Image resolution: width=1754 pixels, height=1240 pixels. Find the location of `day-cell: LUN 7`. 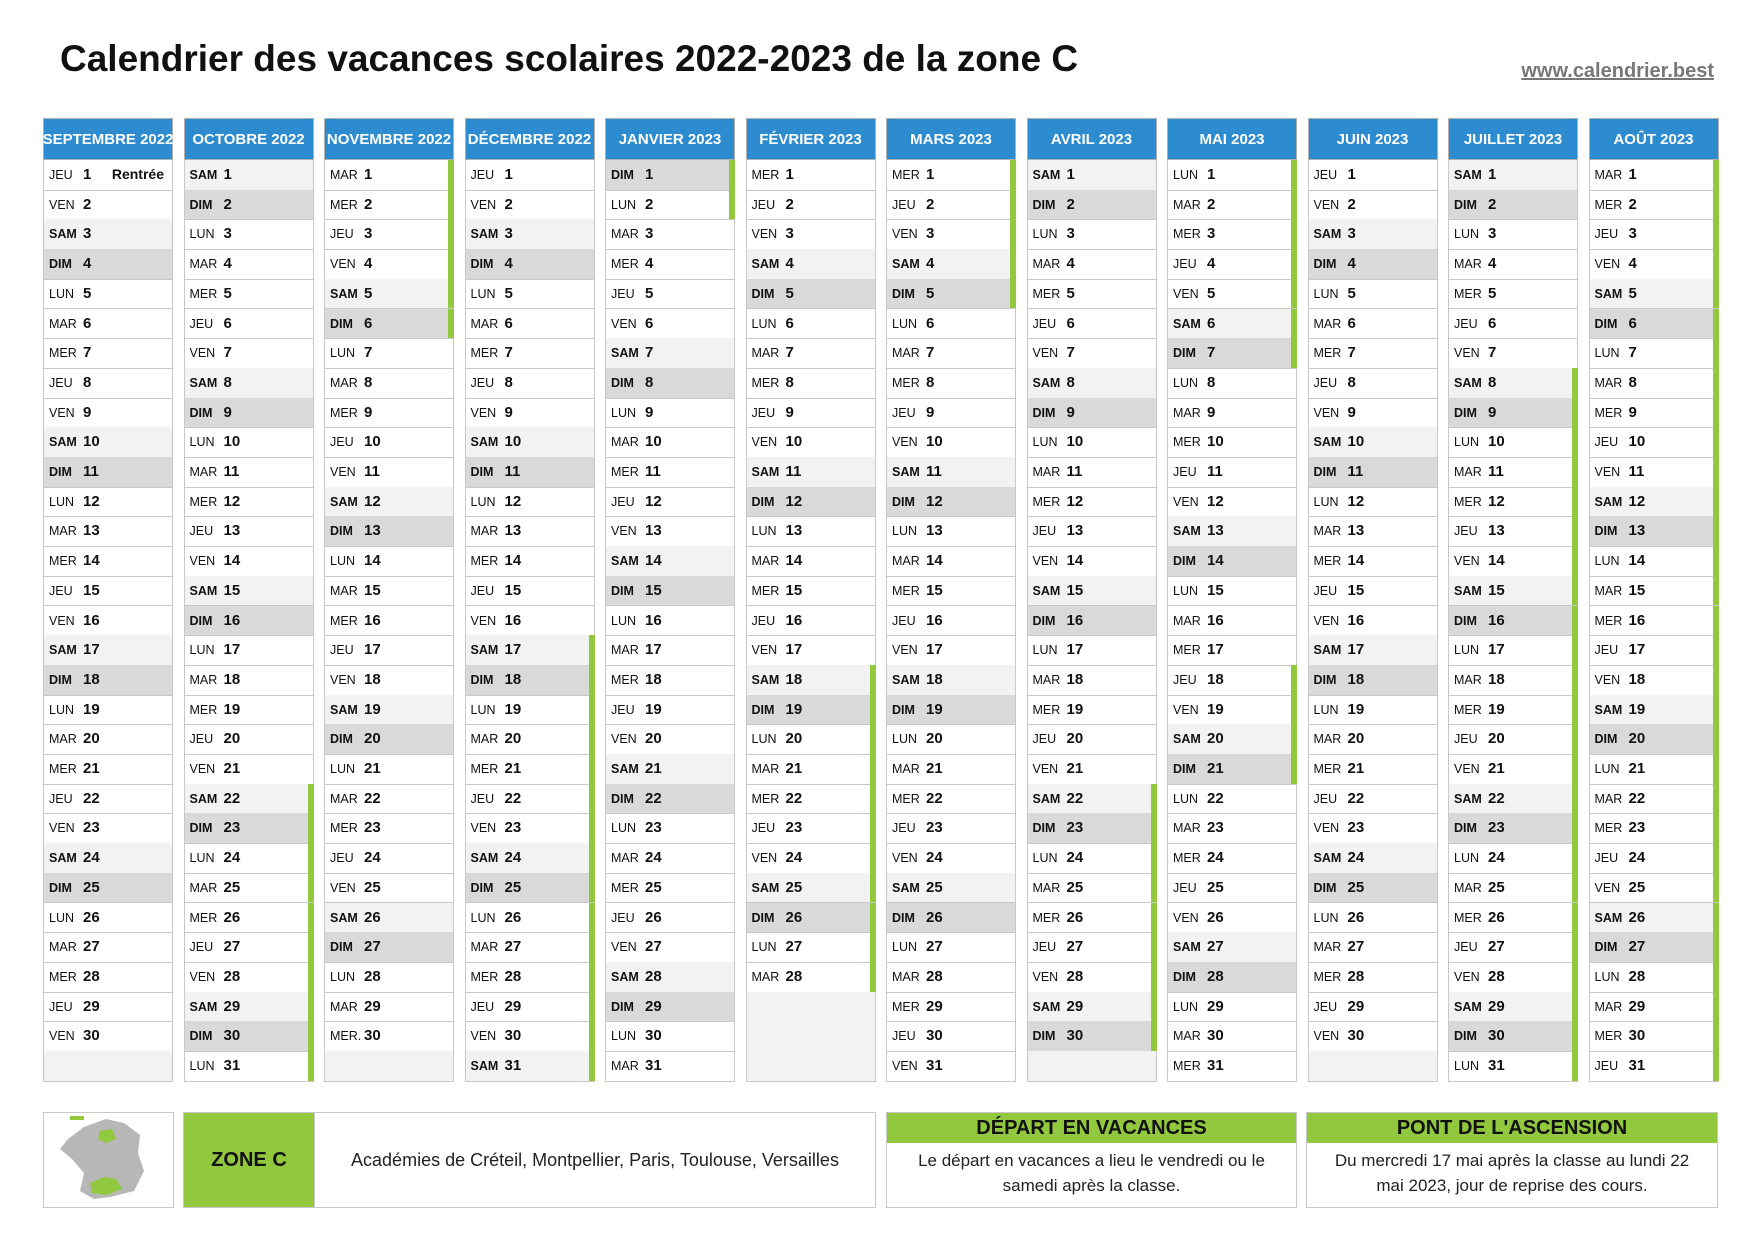

day-cell: LUN 7 is located at coordinates (1653, 353).